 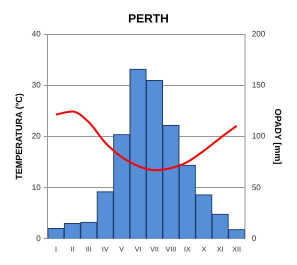 I want to click on y2-tick-label: 100, so click(x=259, y=136).